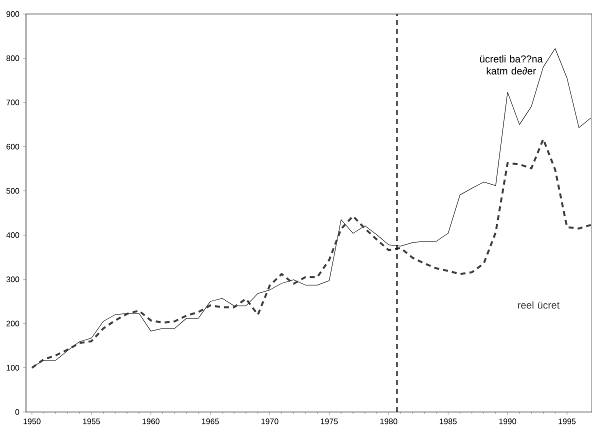  I want to click on x-tick-label: 1970, so click(269, 421).